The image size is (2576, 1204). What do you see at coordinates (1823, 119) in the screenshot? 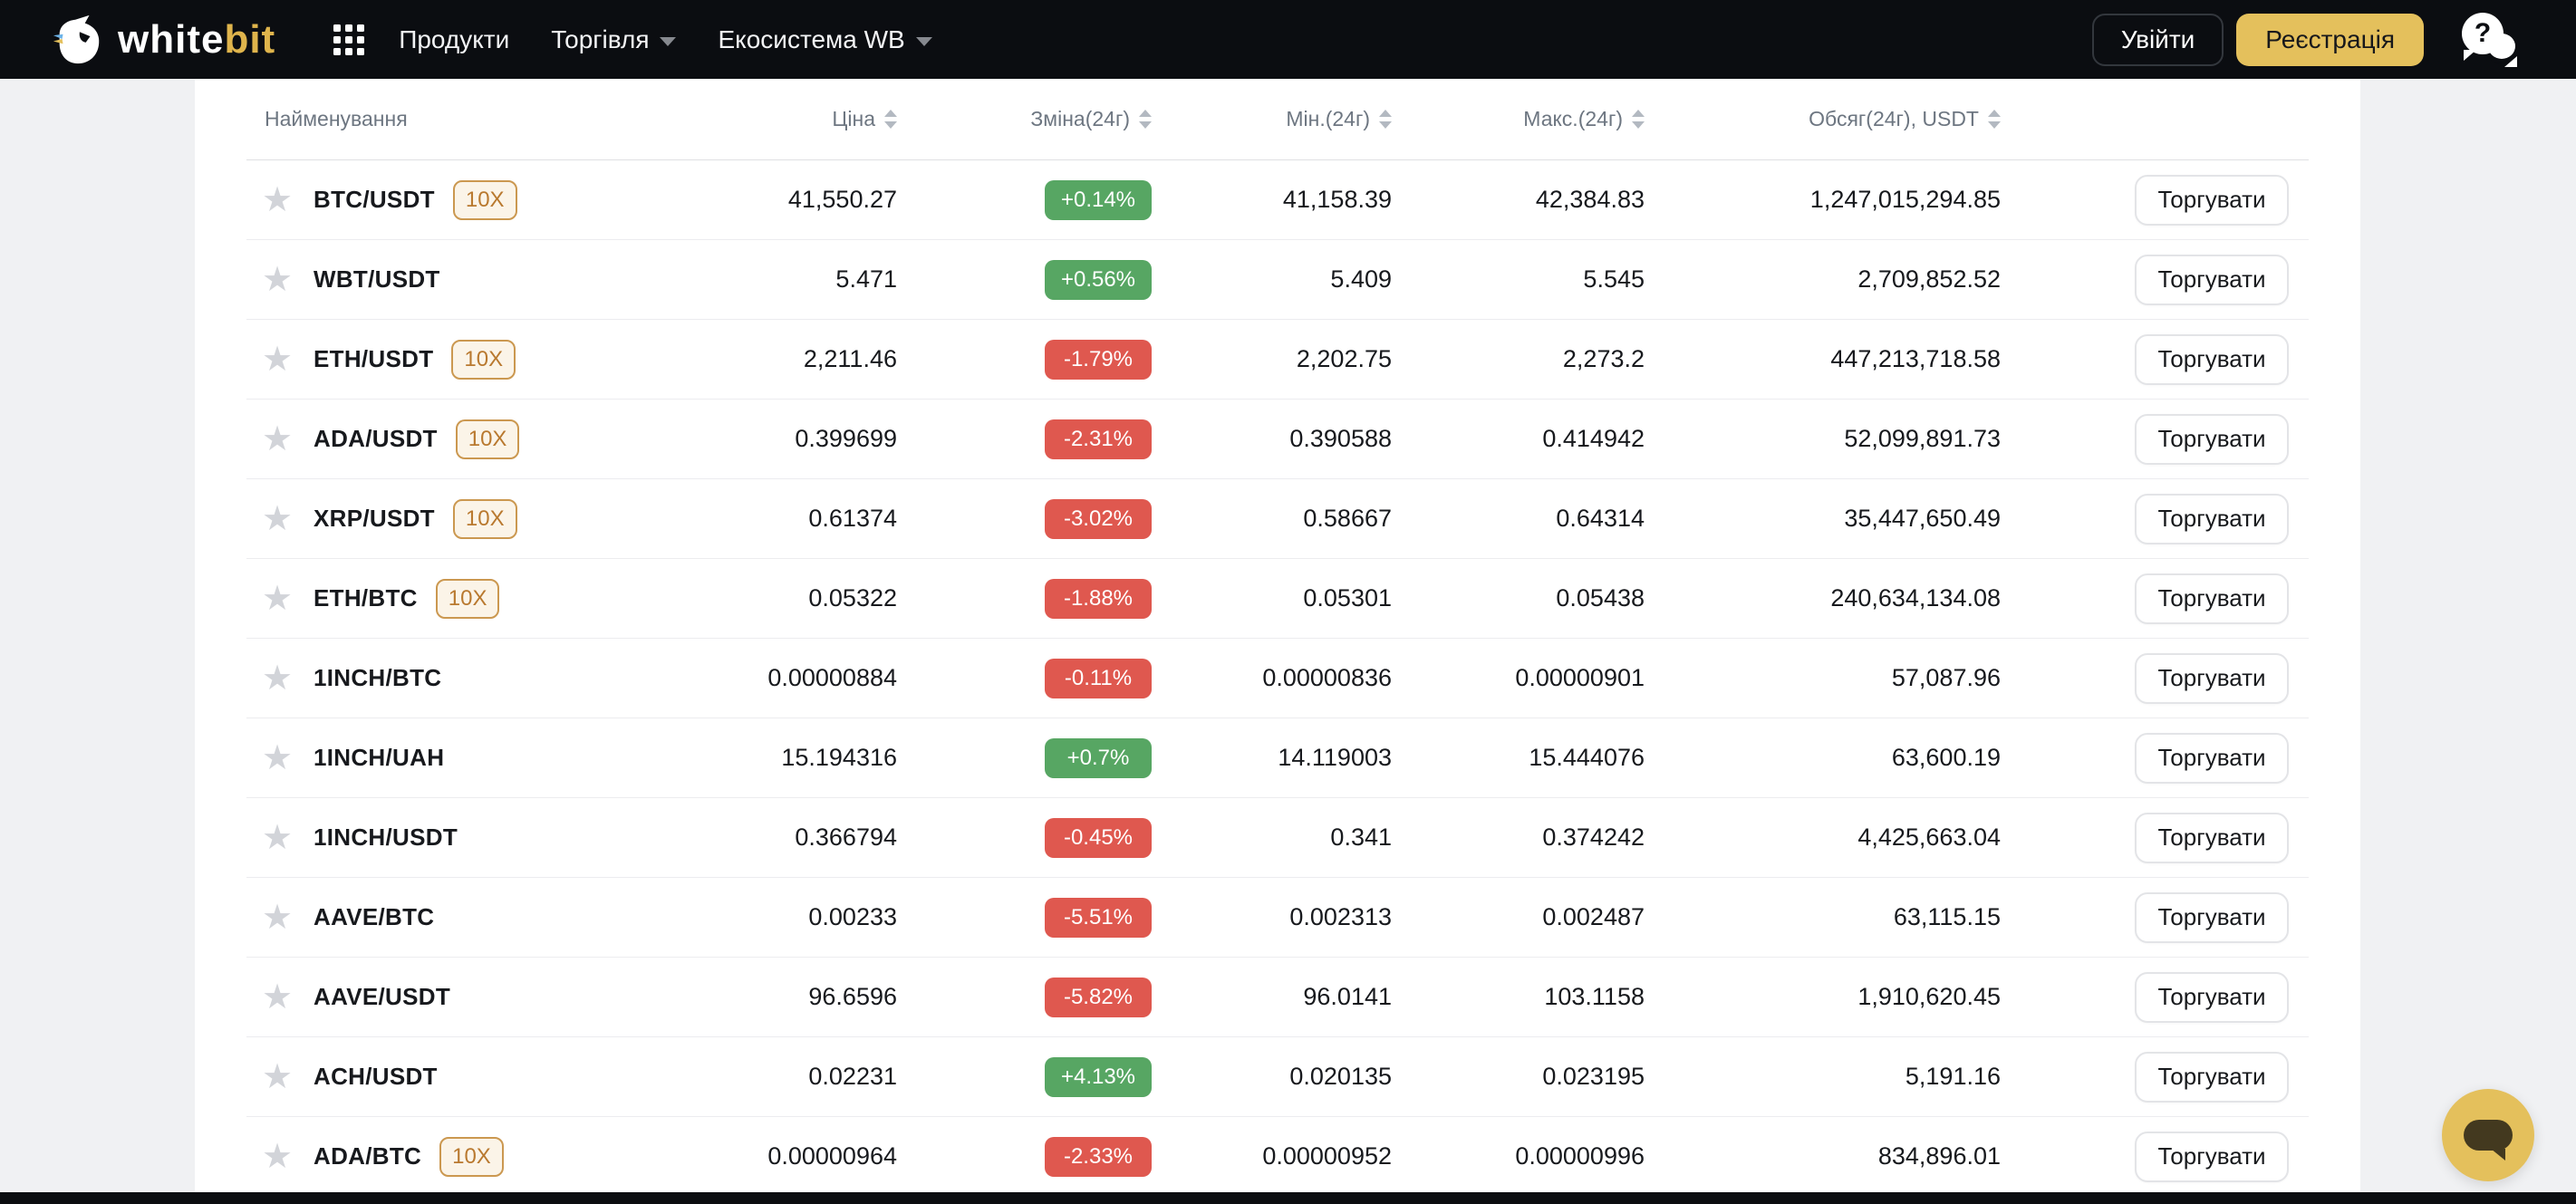
I see `column-header-volume: Обсяг(24г), USDT` at bounding box center [1823, 119].